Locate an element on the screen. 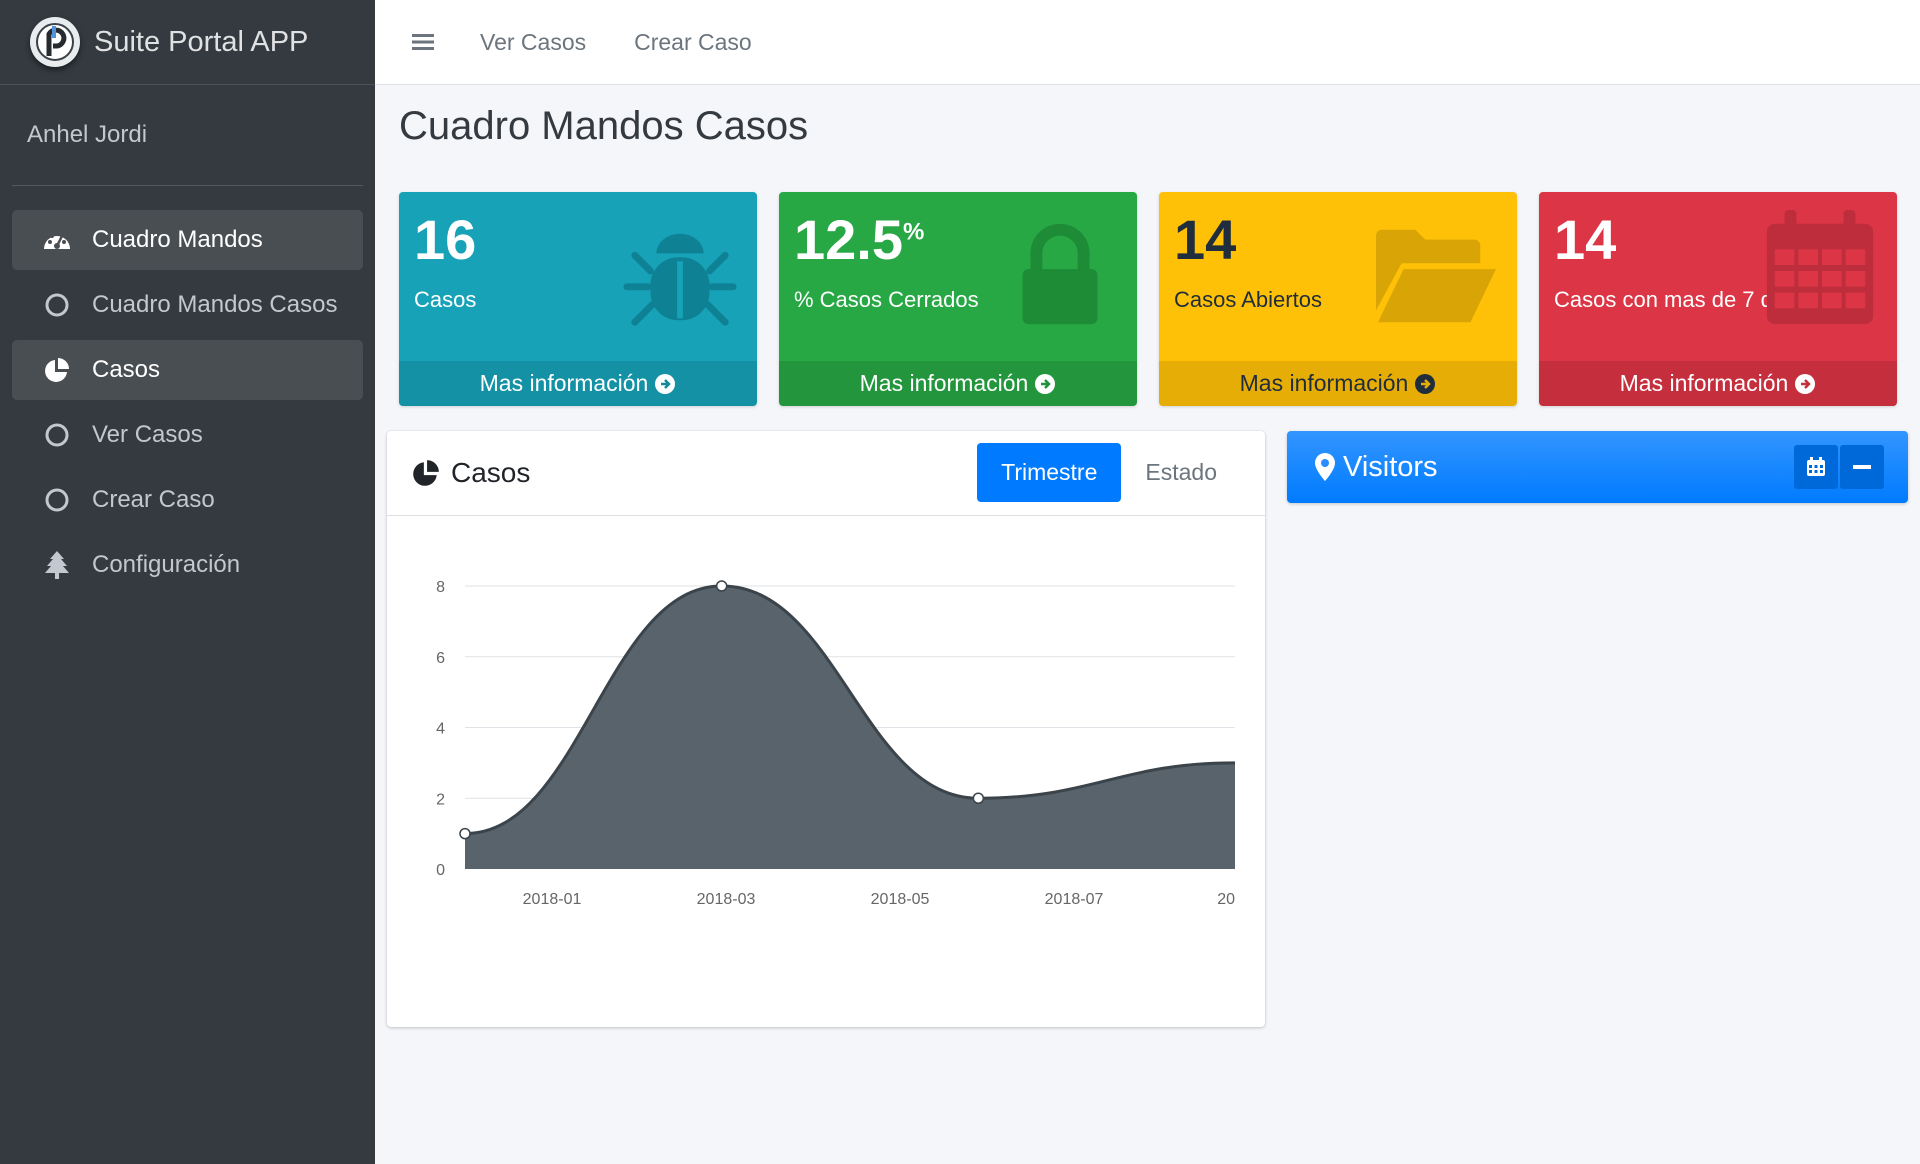  minus-icon is located at coordinates (1862, 467).